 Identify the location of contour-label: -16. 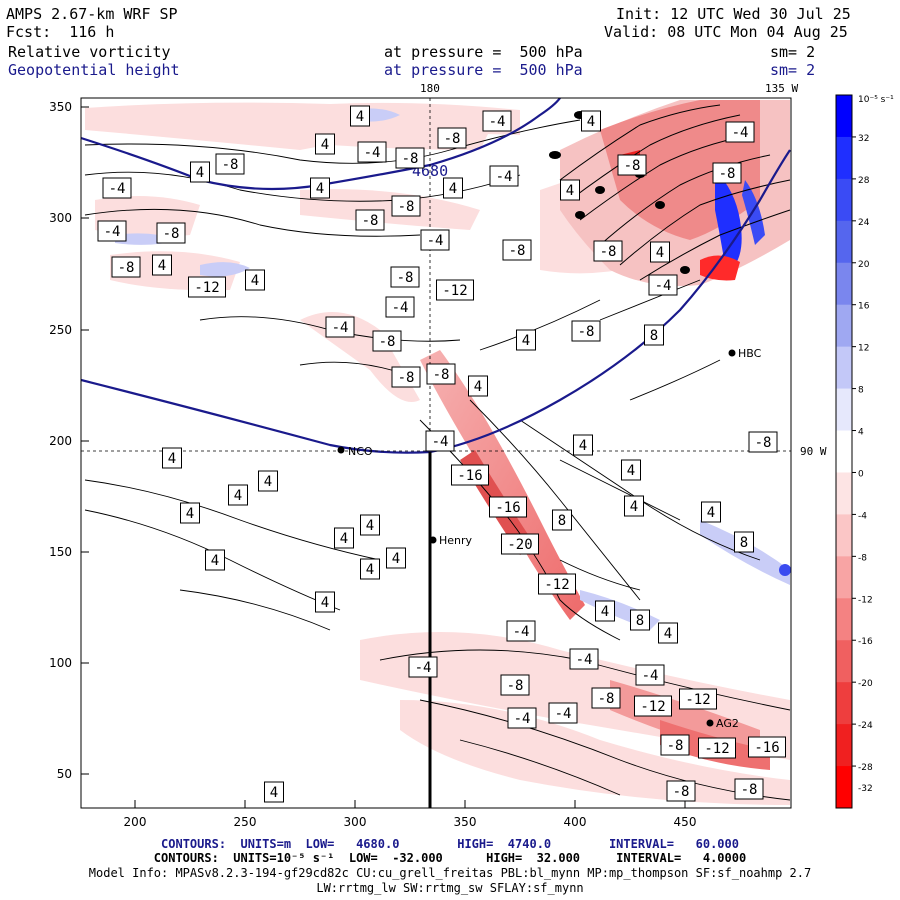
(470, 475).